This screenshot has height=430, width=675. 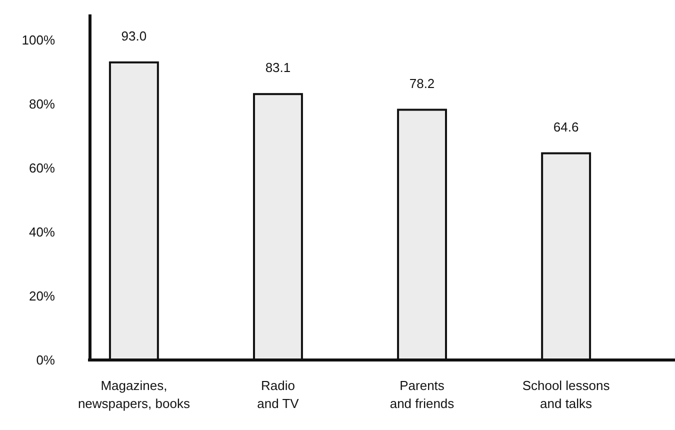 I want to click on y-tick-label: 60%, so click(x=42, y=168).